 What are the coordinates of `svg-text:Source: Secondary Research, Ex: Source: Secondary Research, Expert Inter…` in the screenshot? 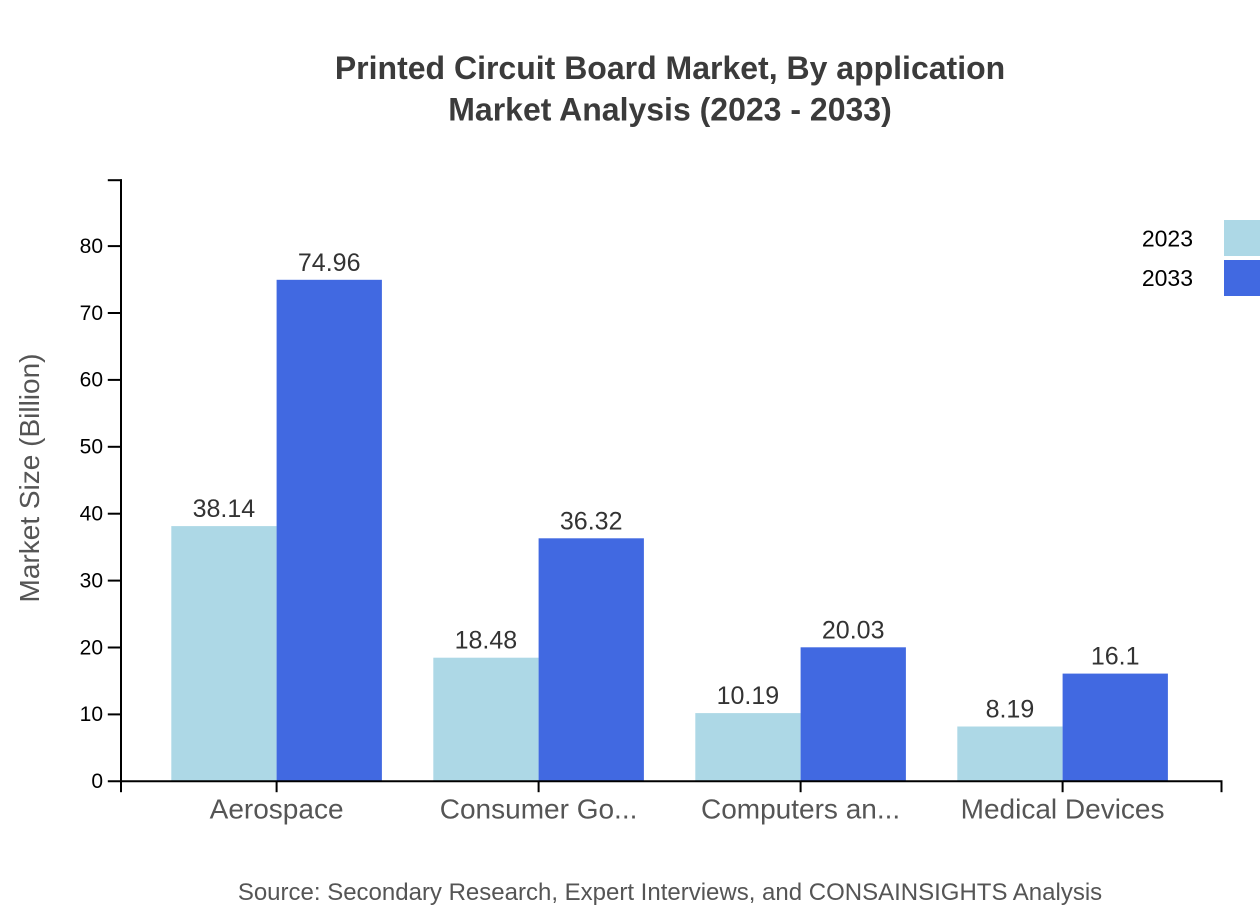 It's located at (670, 892).